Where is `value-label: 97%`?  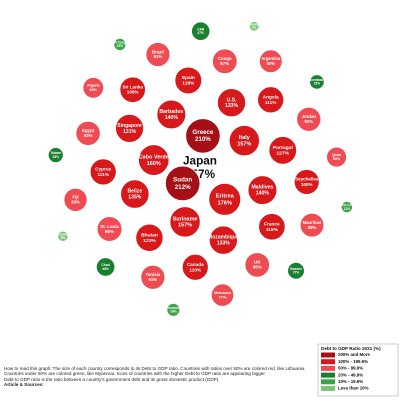 value-label: 97% is located at coordinates (224, 63).